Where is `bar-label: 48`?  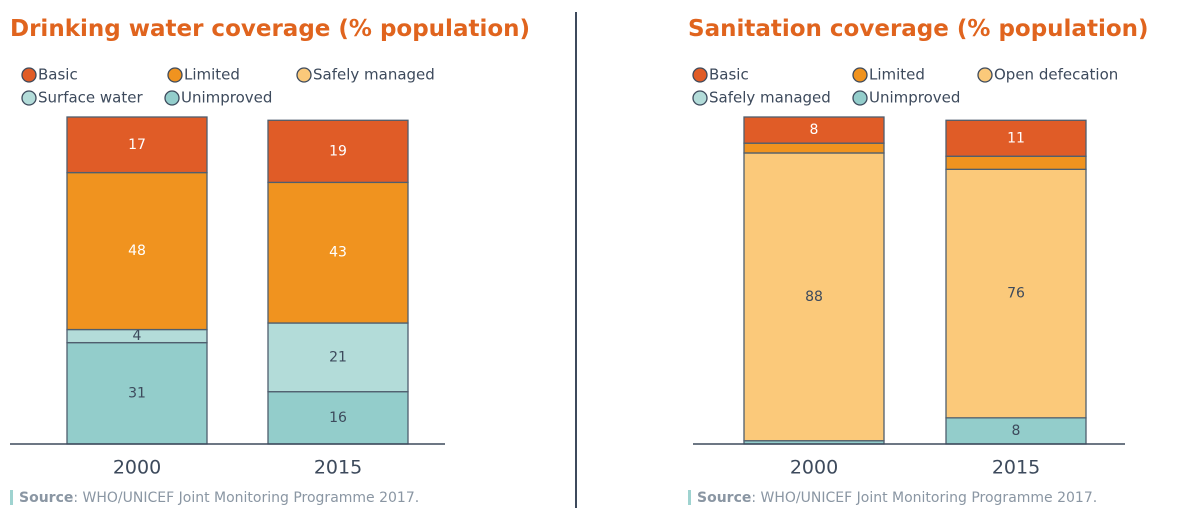
bar-label: 48 is located at coordinates (137, 251).